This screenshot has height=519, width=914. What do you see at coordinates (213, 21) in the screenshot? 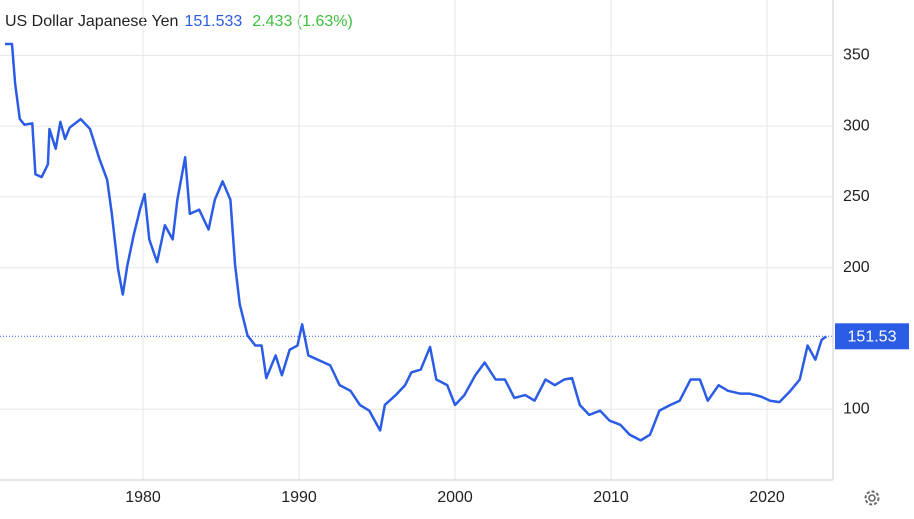
I see `last-price: 151.533` at bounding box center [213, 21].